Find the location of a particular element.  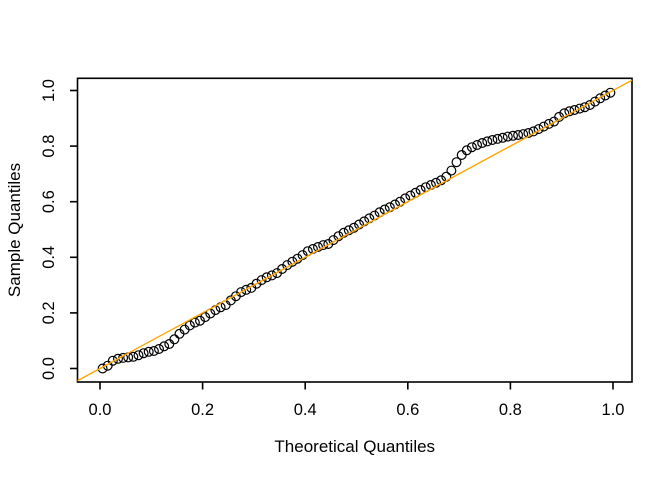

y-tick-label: 0.6 is located at coordinates (49, 201).